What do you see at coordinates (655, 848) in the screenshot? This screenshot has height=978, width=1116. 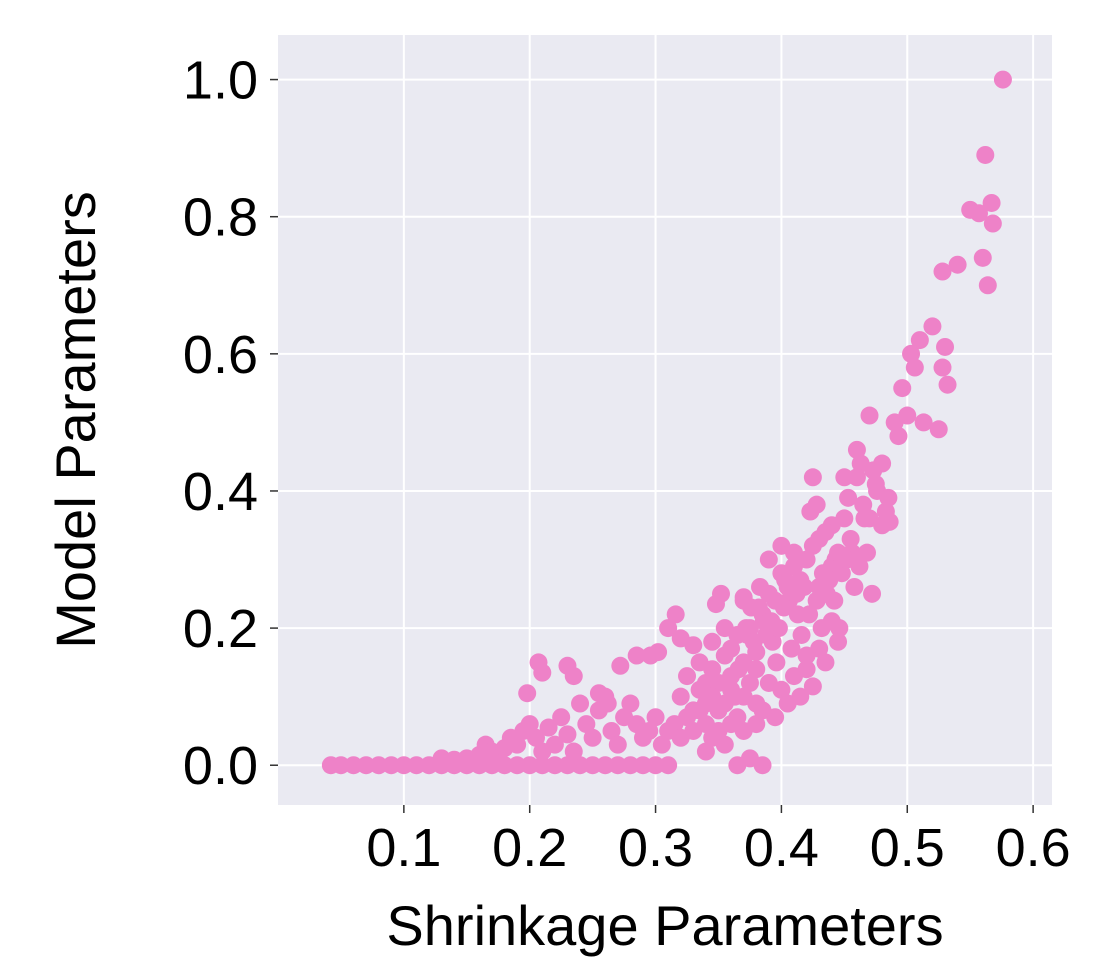 I see `x-tick-label: 0.3` at bounding box center [655, 848].